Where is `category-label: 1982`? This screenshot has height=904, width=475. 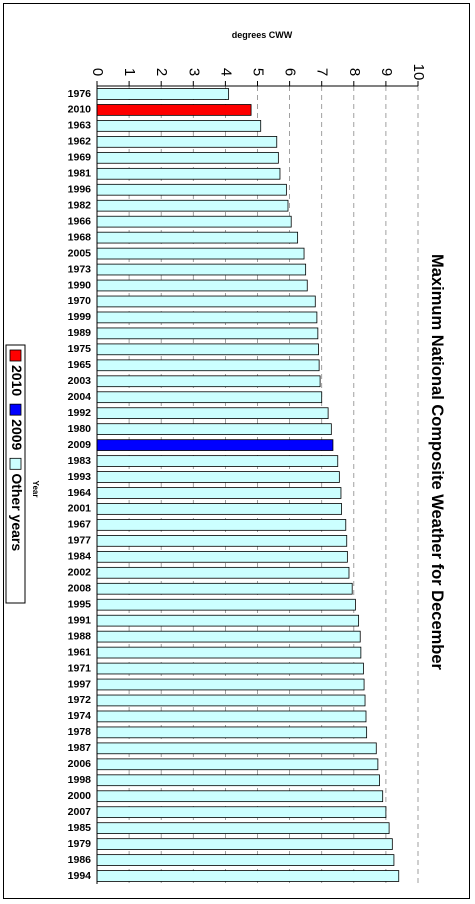
category-label: 1982 is located at coordinates (80, 205).